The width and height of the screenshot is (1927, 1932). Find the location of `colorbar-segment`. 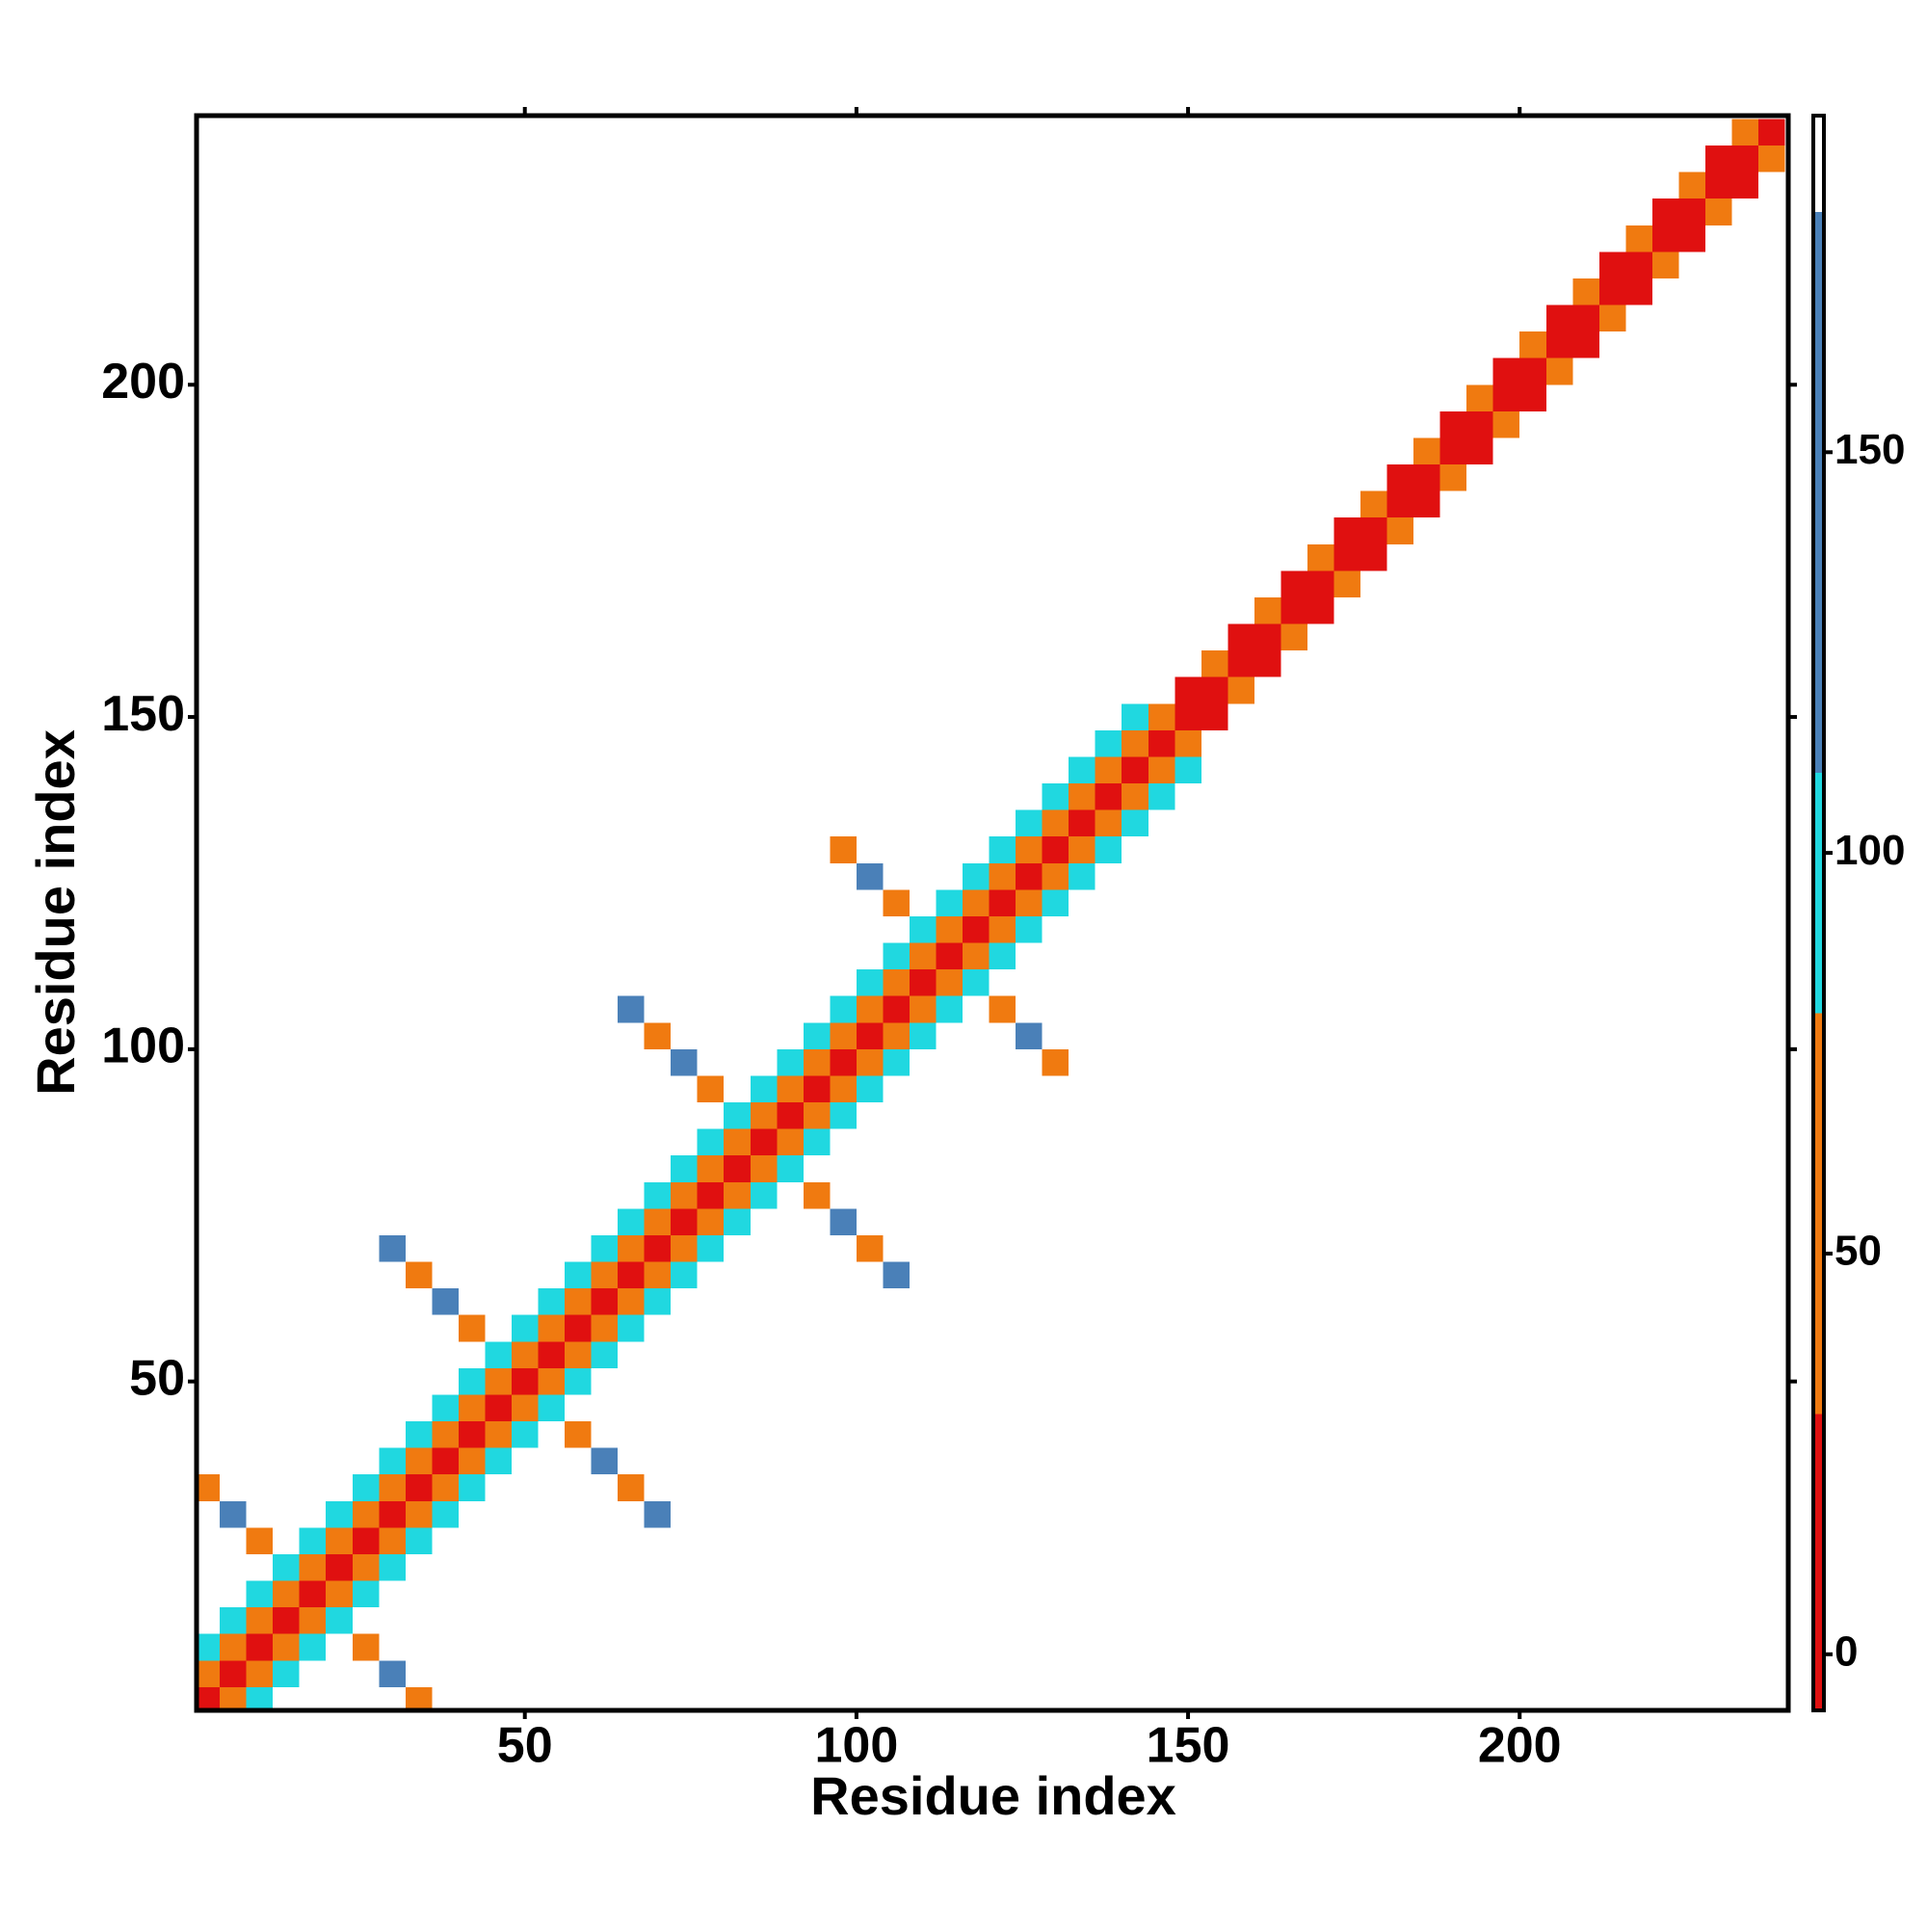

colorbar-segment is located at coordinates (1819, 164).